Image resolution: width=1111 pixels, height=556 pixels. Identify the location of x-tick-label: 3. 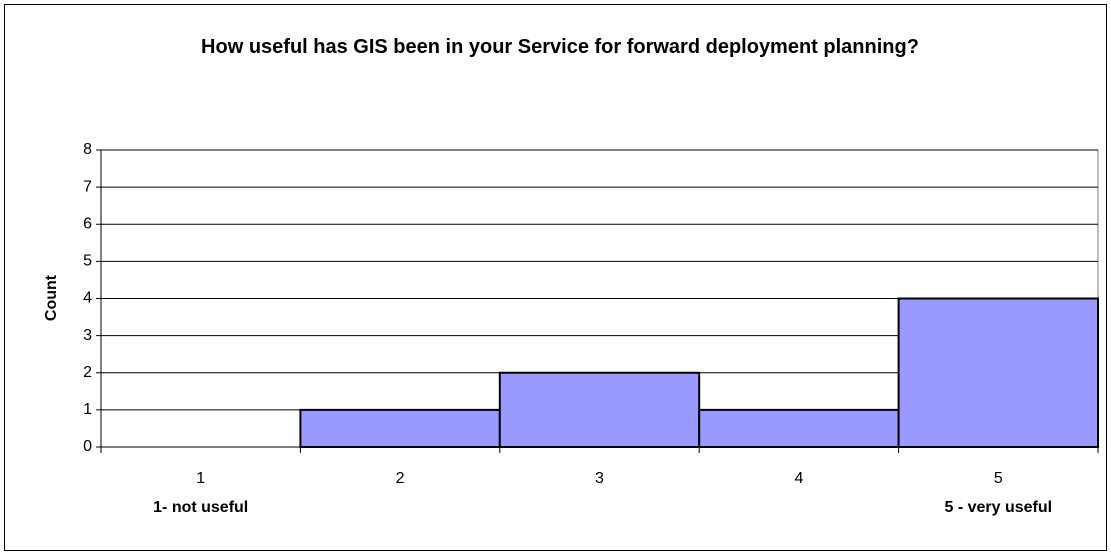
(599, 478).